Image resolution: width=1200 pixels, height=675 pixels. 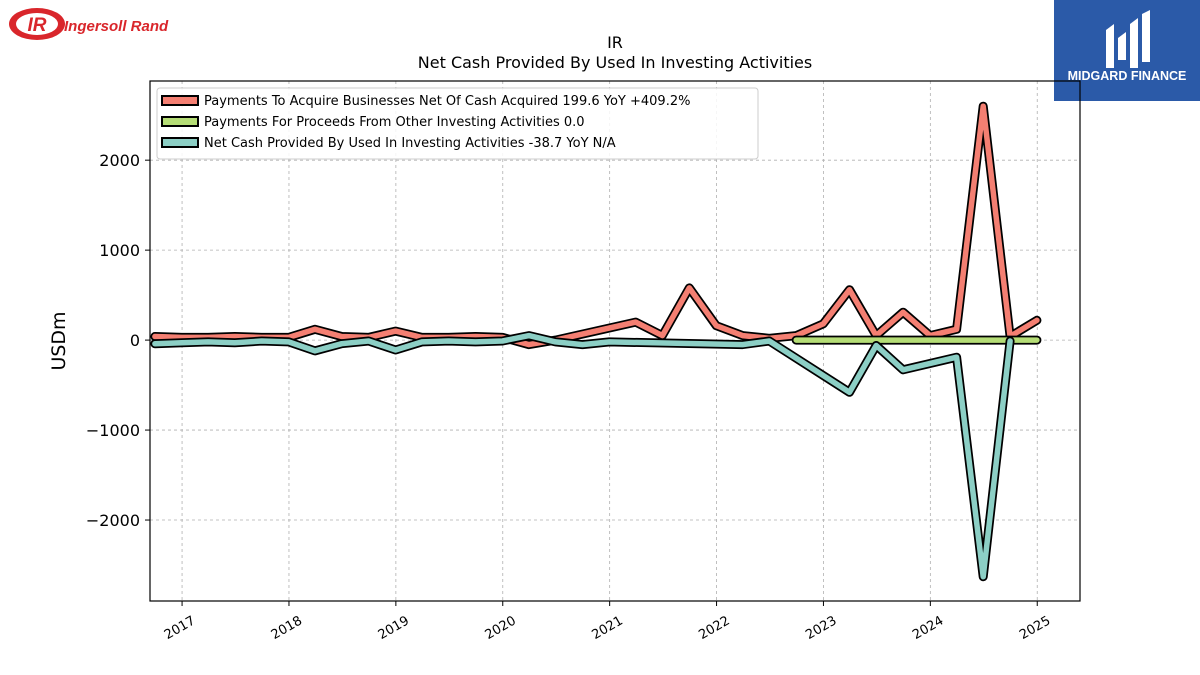 I want to click on x-tick-label: 2017, so click(x=180, y=628).